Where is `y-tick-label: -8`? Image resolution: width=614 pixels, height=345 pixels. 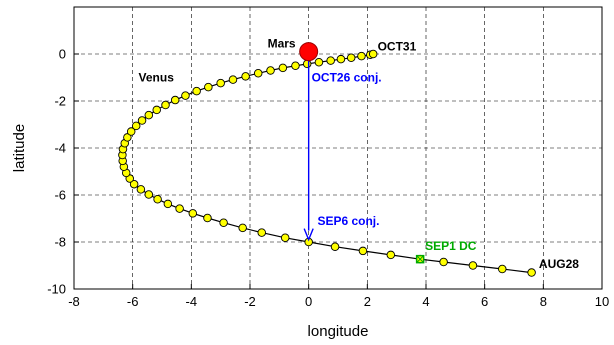
y-tick-label: -8 is located at coordinates (60, 242).